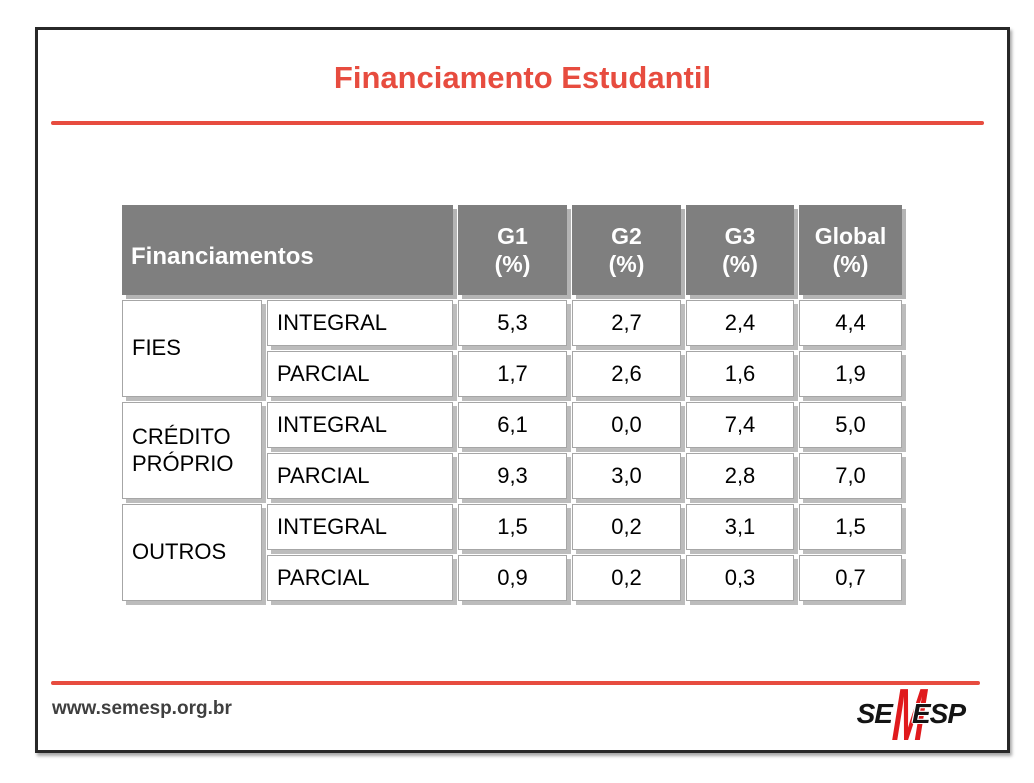 The width and height of the screenshot is (1034, 783). I want to click on table-row: PARCIAL 1,7 2,6 1,6 1,9, so click(512, 374).